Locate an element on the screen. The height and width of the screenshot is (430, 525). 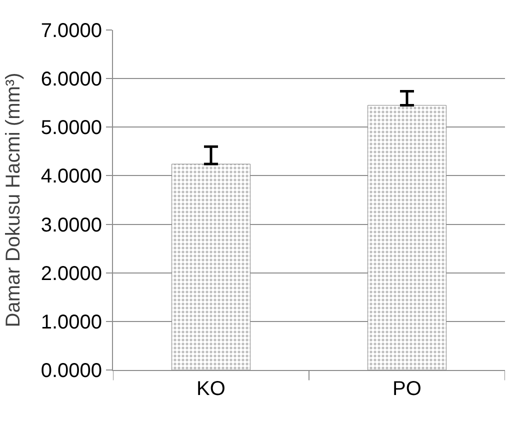
x-tick-label: PO is located at coordinates (407, 389).